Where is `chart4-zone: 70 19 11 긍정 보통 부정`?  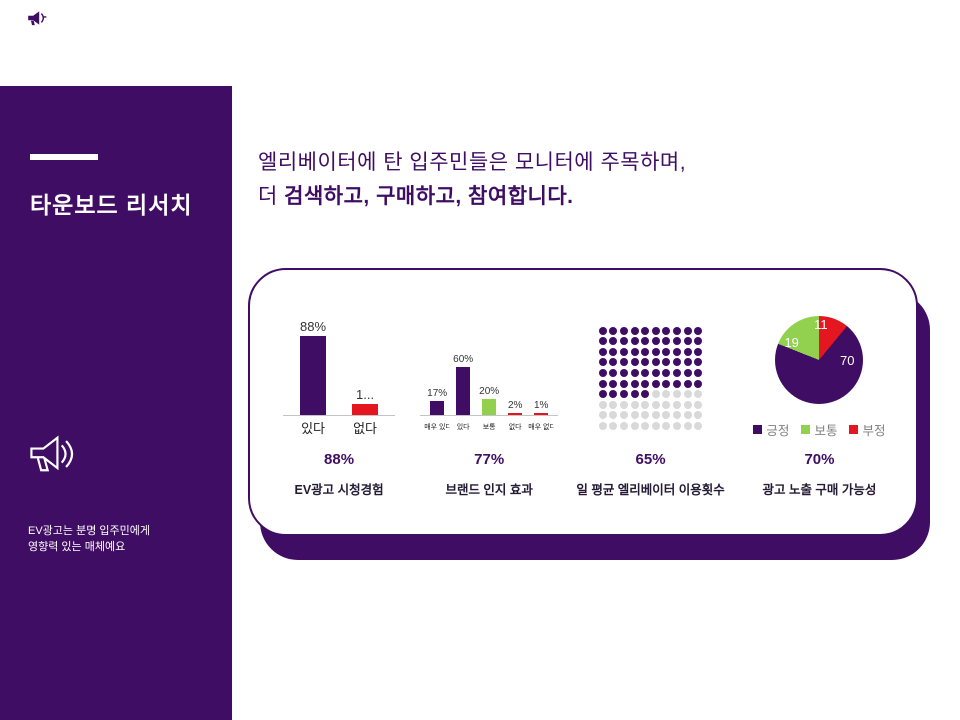 chart4-zone: 70 19 11 긍정 보통 부정 is located at coordinates (819, 354).